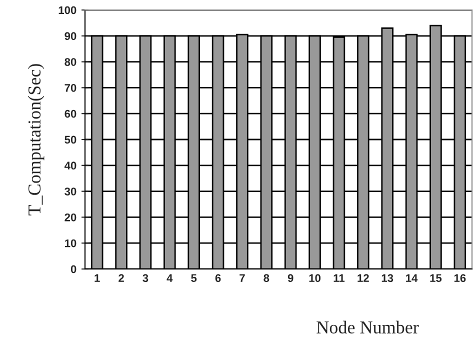 Image resolution: width=476 pixels, height=340 pixels. What do you see at coordinates (70, 88) in the screenshot?
I see `y-tick-label: 70` at bounding box center [70, 88].